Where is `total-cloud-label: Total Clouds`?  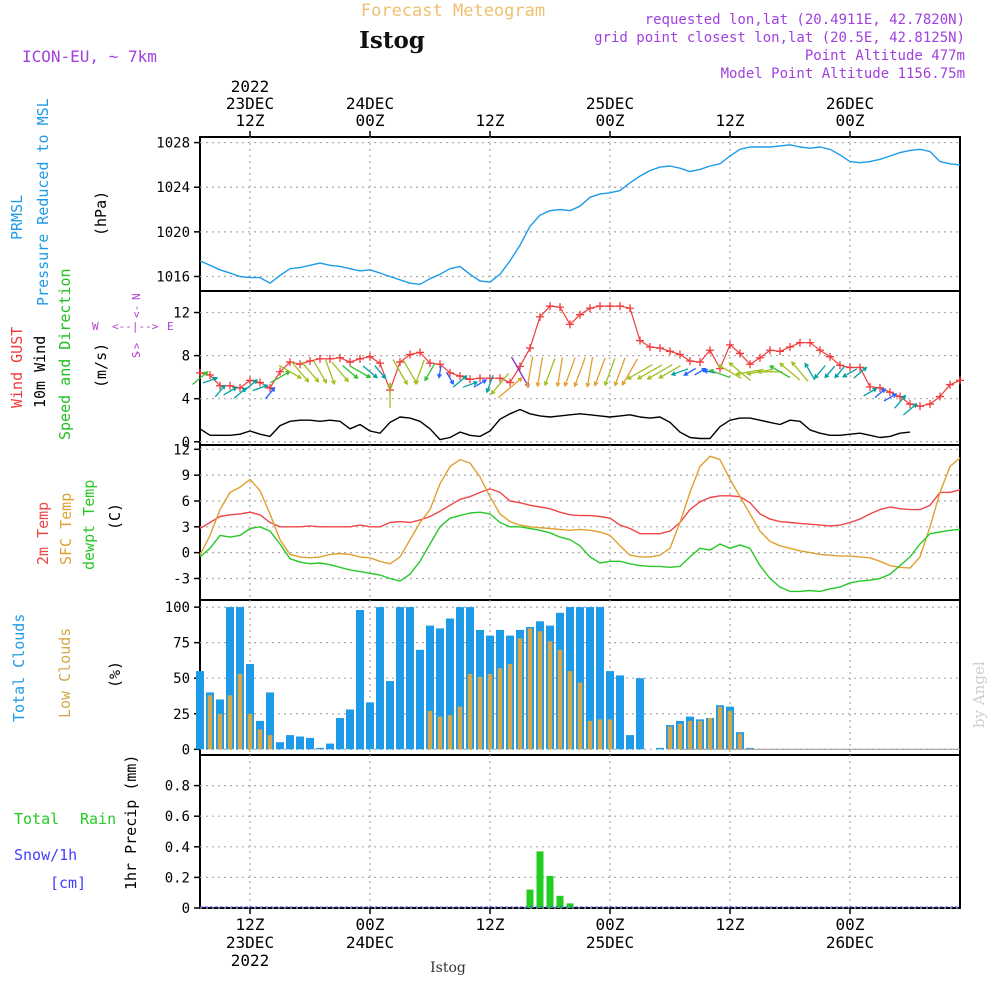
total-cloud-label: Total Clouds is located at coordinates (19, 668).